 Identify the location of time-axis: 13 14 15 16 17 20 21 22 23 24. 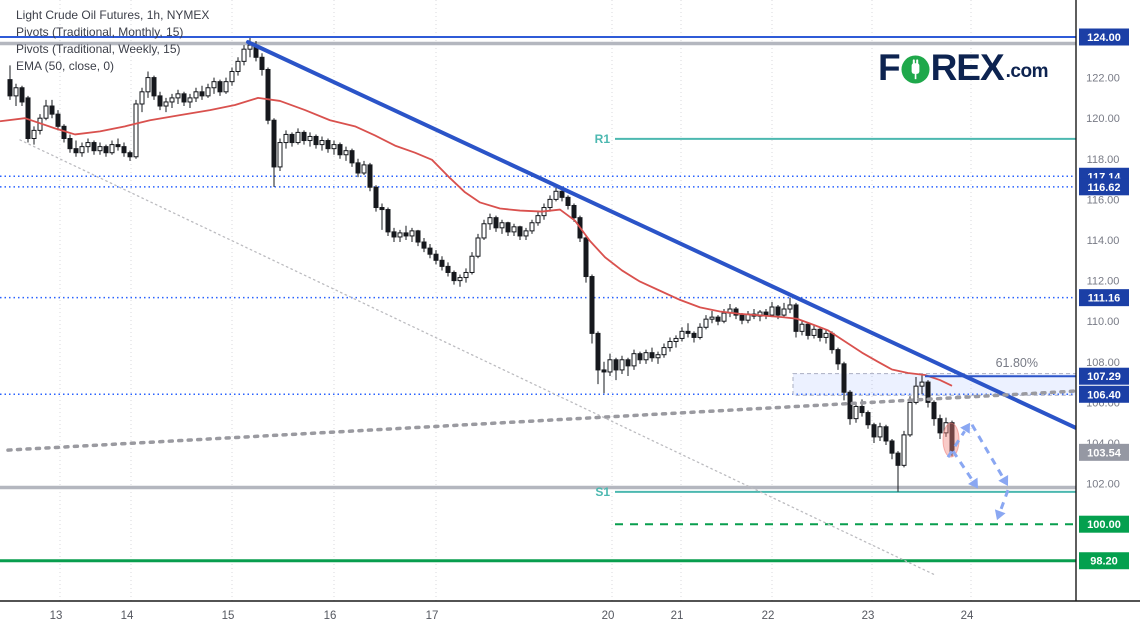
(570, 616).